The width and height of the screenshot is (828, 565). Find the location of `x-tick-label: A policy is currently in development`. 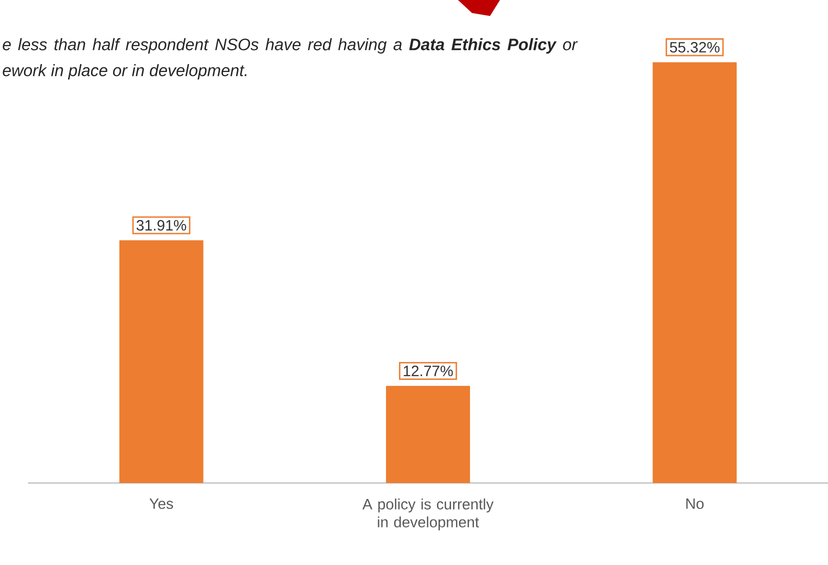

x-tick-label: A policy is currently in development is located at coordinates (428, 514).